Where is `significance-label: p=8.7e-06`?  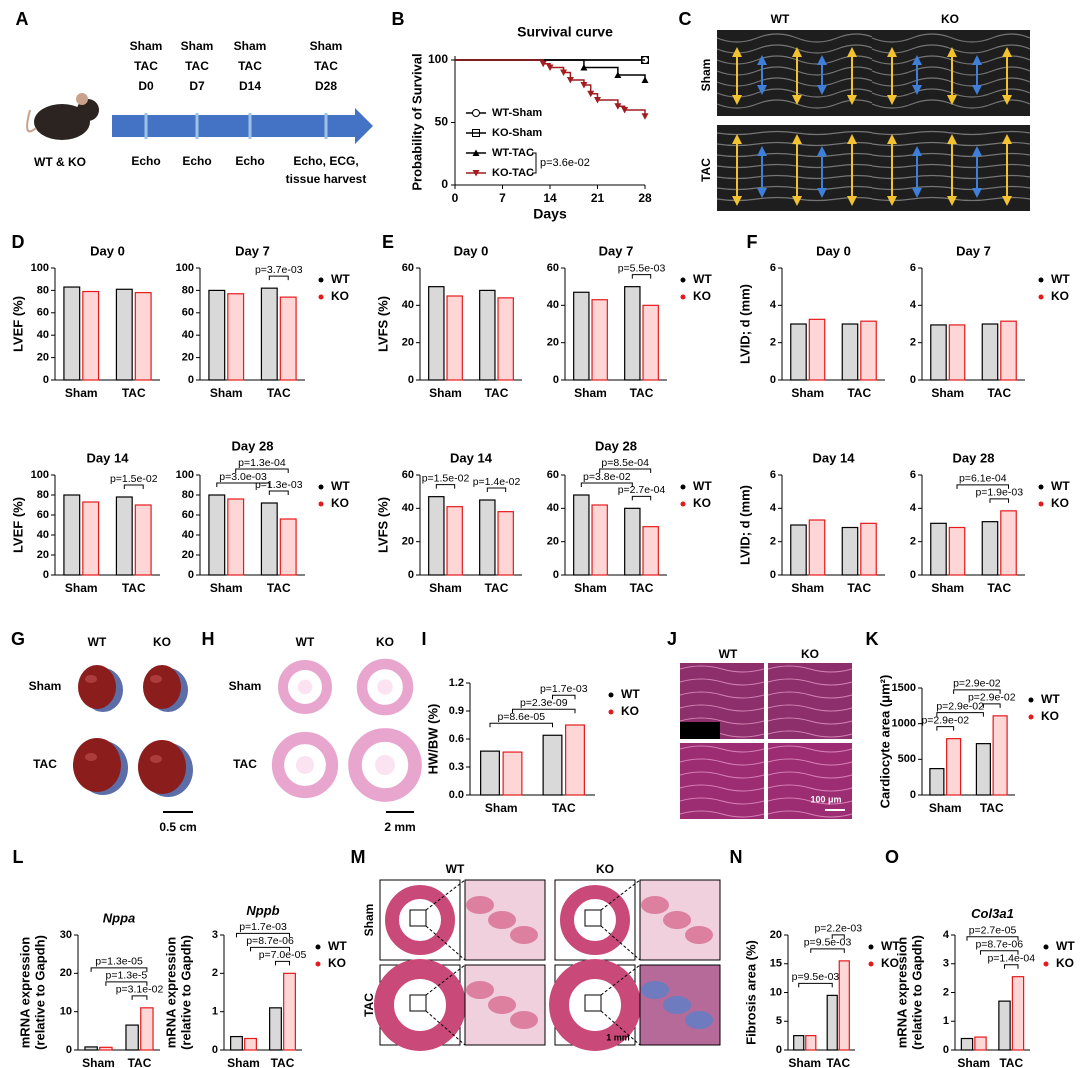
significance-label: p=8.7e-06 is located at coordinates (270, 941).